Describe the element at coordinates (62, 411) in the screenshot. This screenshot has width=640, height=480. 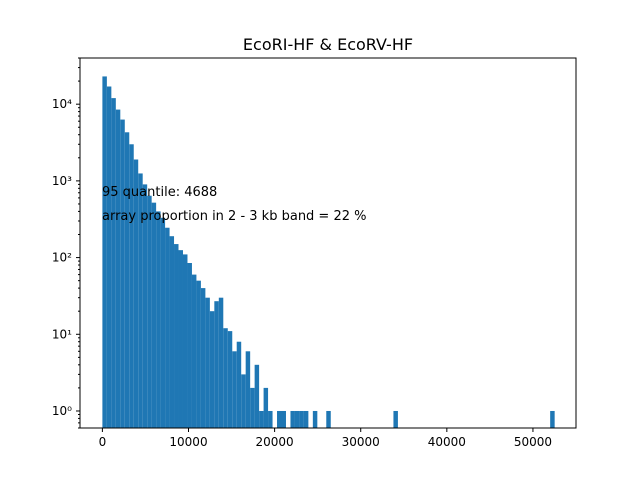
I see `y-tick-label: 10⁰` at that location.